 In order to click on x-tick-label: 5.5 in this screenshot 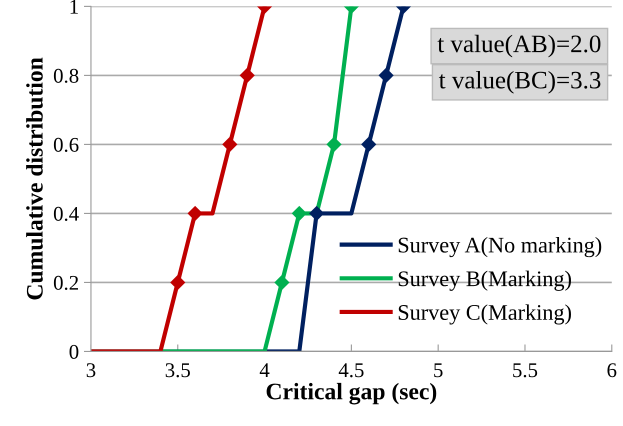, I will do `click(525, 370)`.